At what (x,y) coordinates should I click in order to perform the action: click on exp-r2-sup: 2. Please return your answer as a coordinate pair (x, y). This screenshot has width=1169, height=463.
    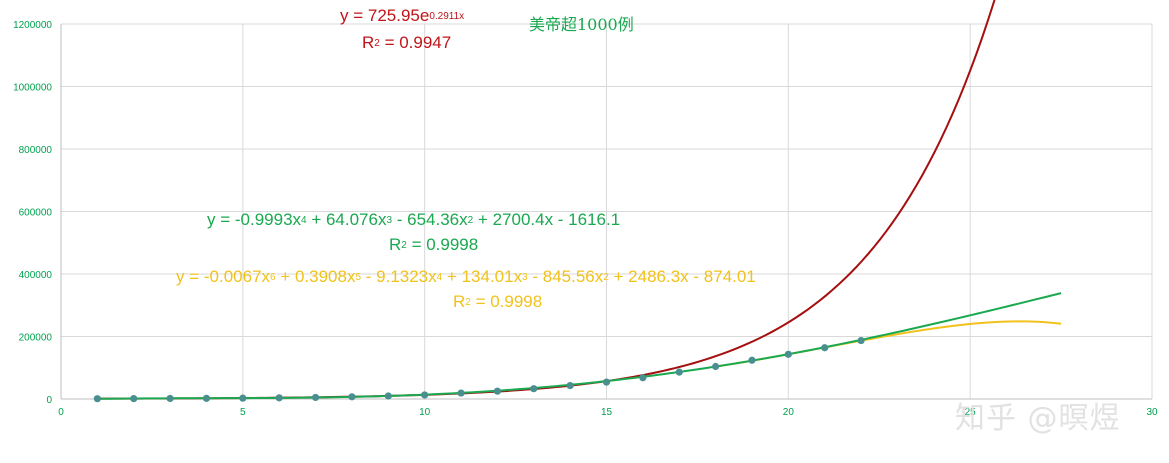
    Looking at the image, I should click on (377, 43).